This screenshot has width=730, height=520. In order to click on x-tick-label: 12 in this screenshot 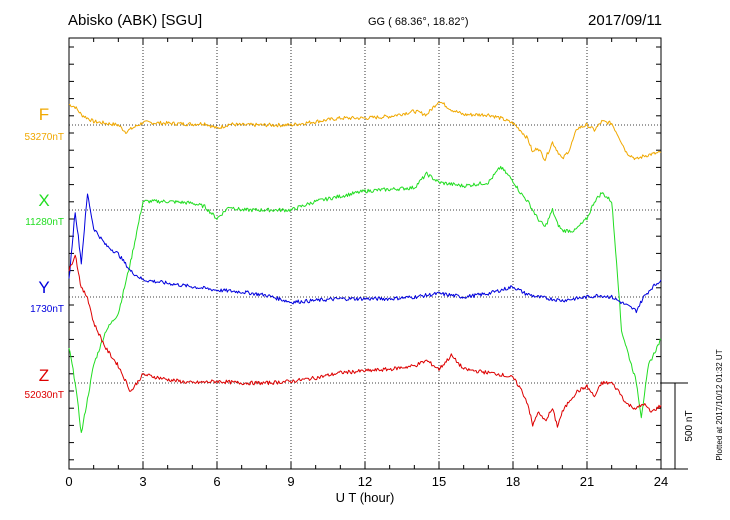, I will do `click(365, 481)`.